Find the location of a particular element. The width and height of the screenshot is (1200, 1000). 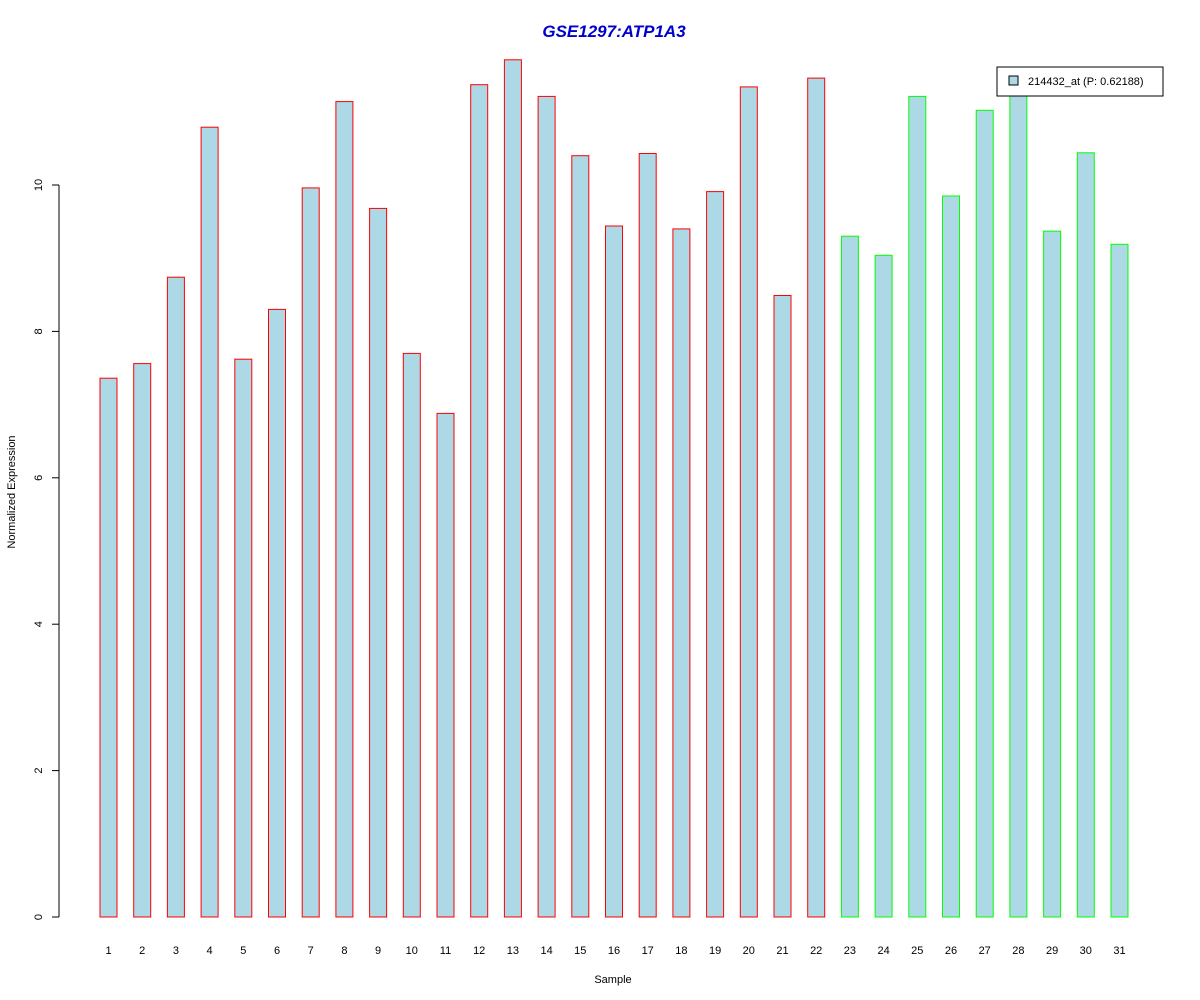

x-tick-label: 1 is located at coordinates (108, 951).